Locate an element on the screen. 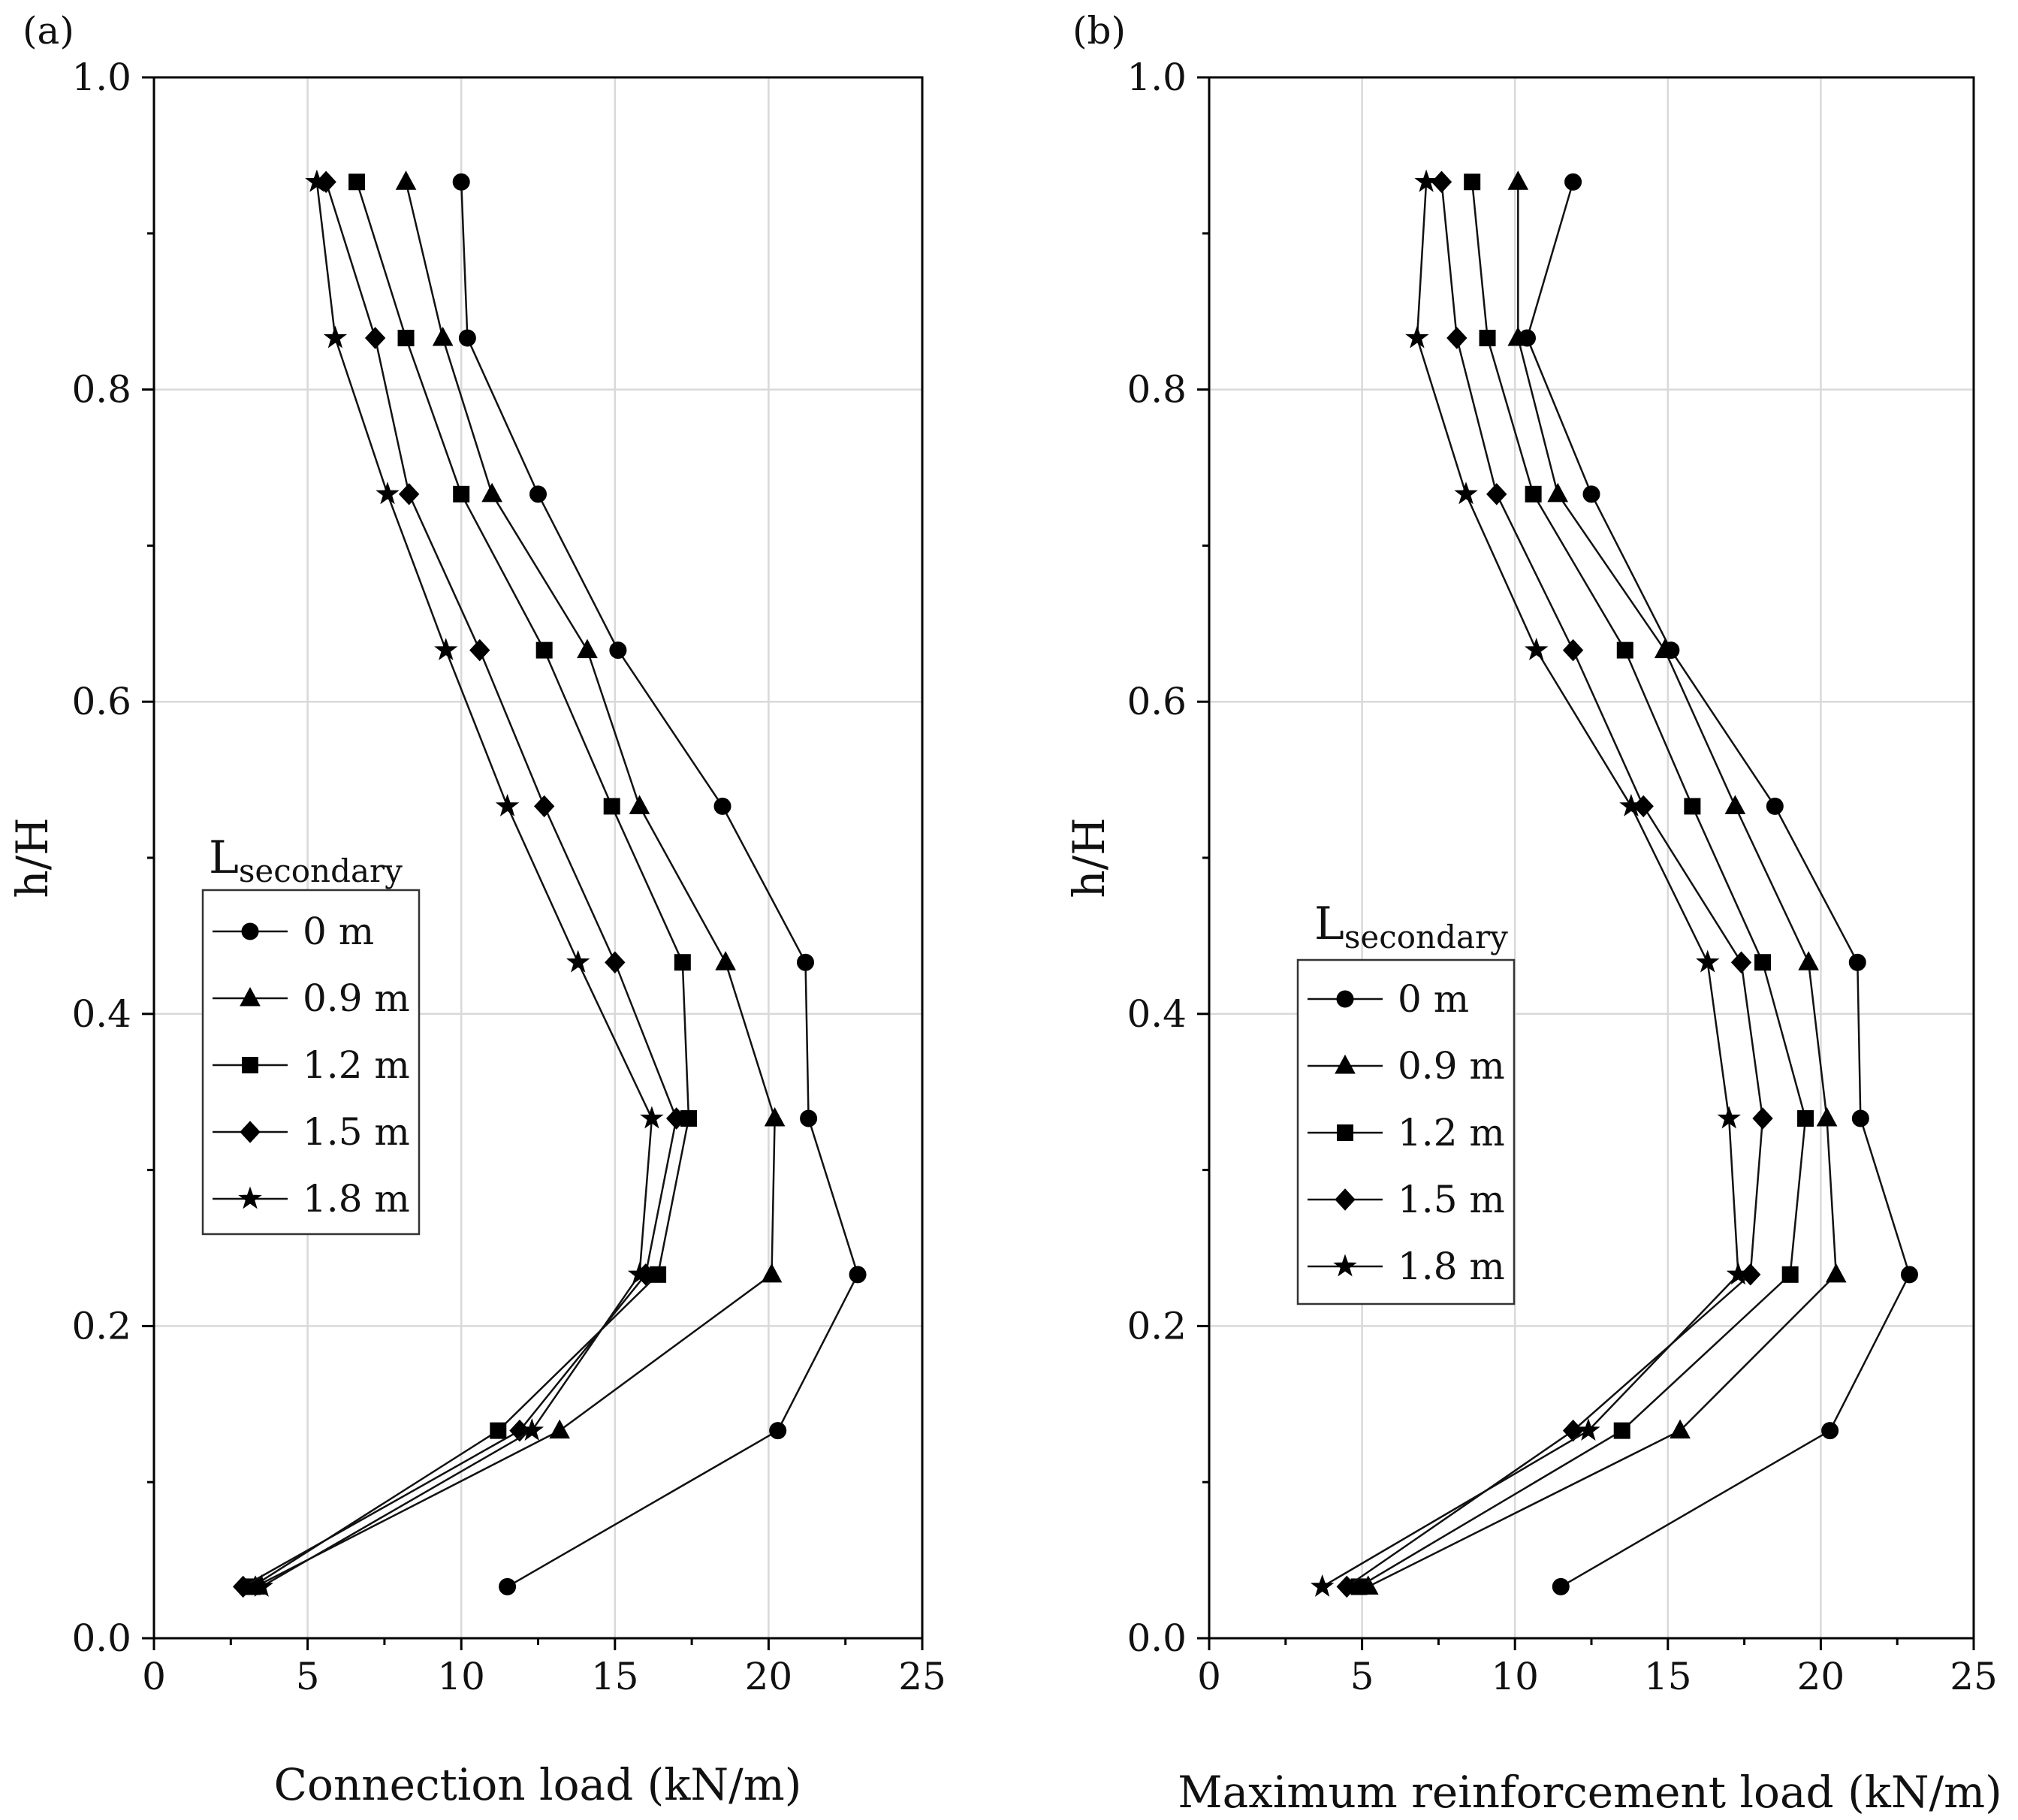  panel-a-x-axis-title: Connection load (kN/m) is located at coordinates (538, 1784).